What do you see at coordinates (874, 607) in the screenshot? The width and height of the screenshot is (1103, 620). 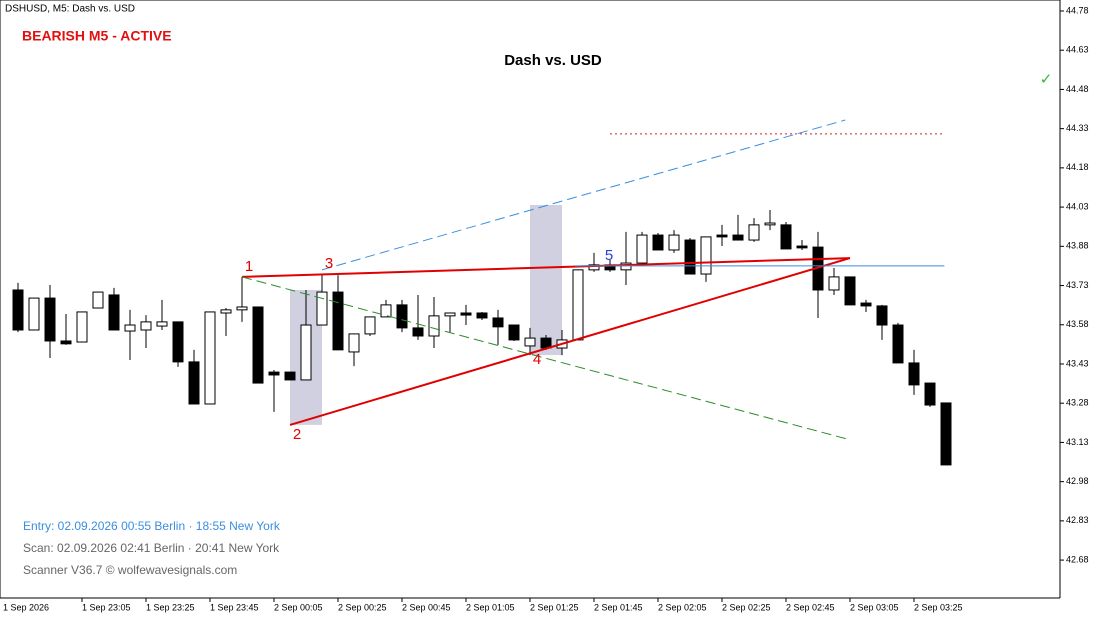 I see `x-tick-label: 2 Sep 03:05` at bounding box center [874, 607].